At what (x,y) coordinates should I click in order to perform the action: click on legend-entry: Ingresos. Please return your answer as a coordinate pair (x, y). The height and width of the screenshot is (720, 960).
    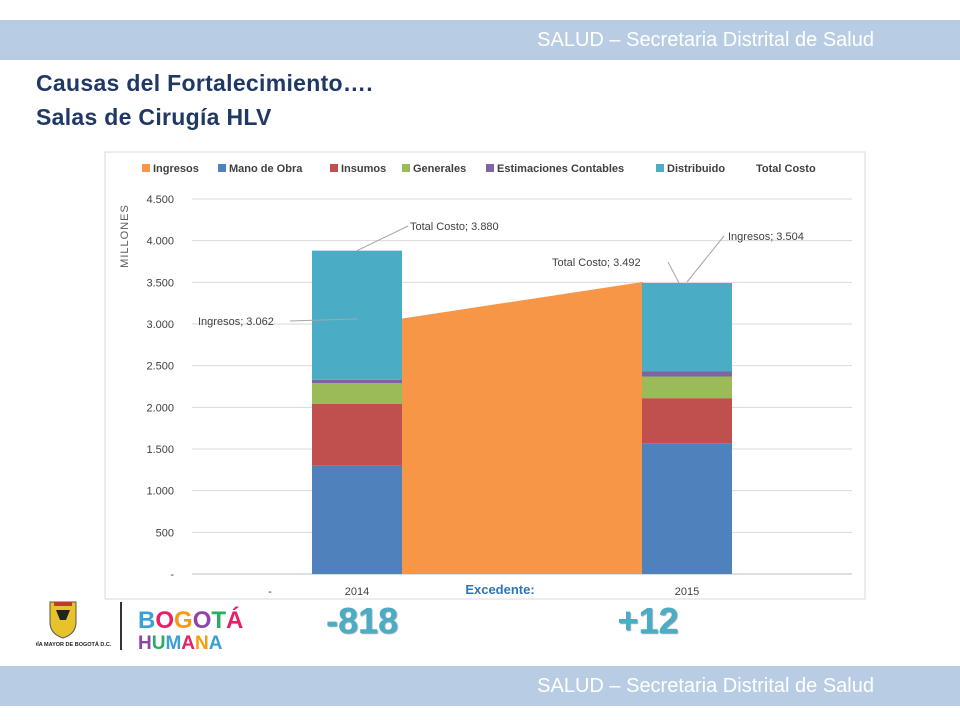
    Looking at the image, I should click on (176, 169).